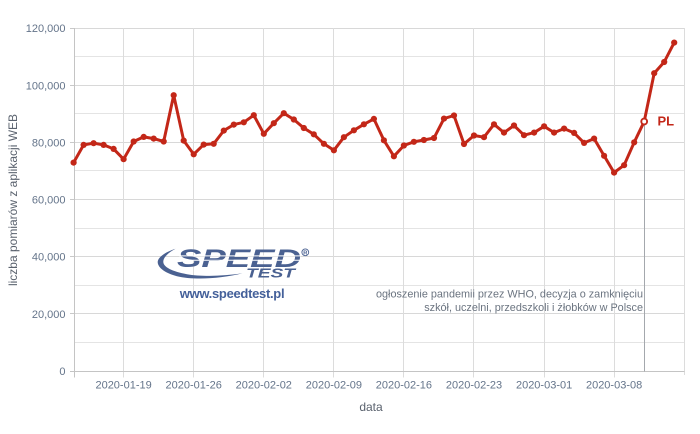  I want to click on svg-text: 40,000, so click(49, 258).